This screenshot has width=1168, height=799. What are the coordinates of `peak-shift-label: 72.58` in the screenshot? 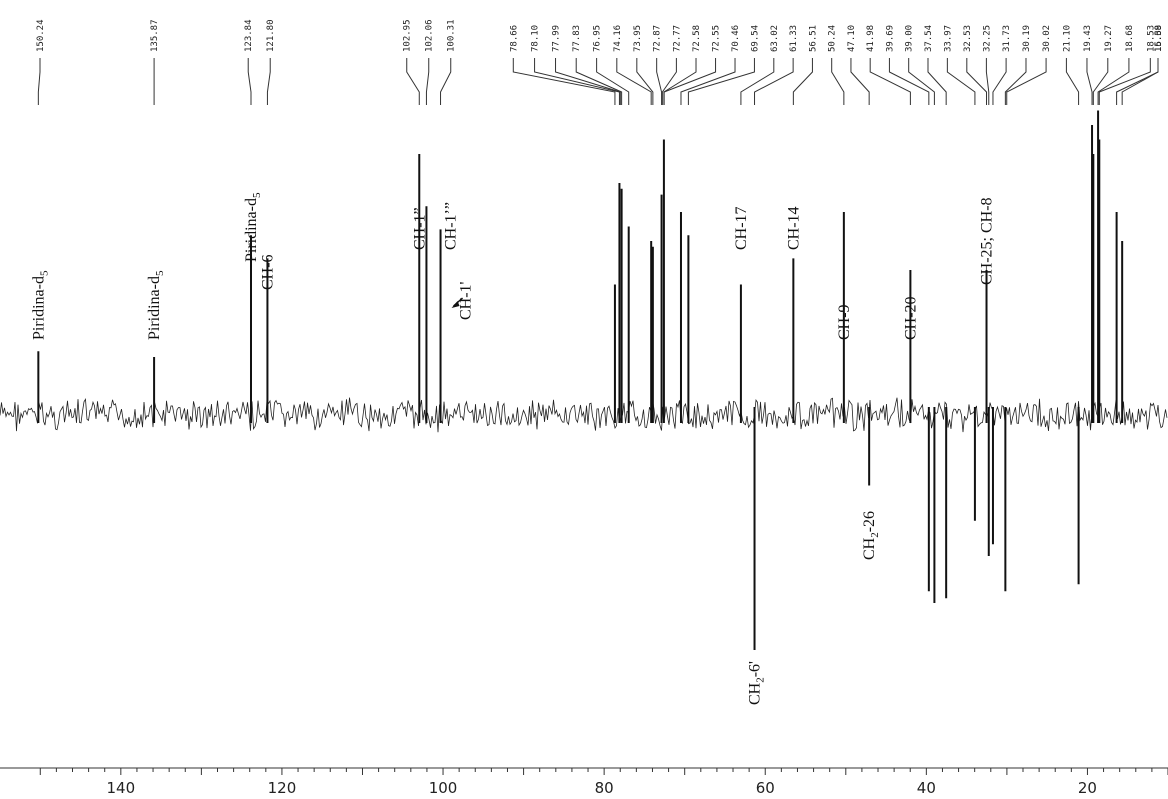 It's located at (697, 38).